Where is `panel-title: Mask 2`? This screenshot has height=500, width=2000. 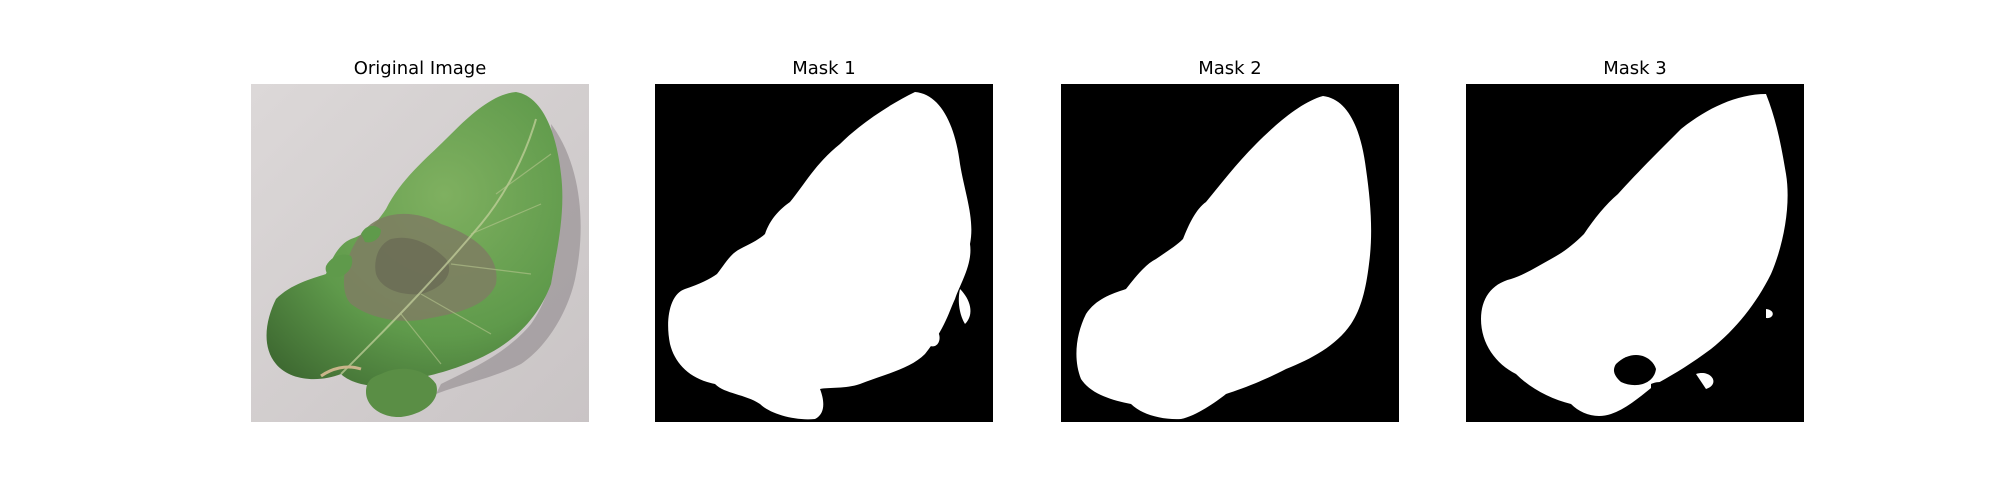
panel-title: Mask 2 is located at coordinates (1230, 68).